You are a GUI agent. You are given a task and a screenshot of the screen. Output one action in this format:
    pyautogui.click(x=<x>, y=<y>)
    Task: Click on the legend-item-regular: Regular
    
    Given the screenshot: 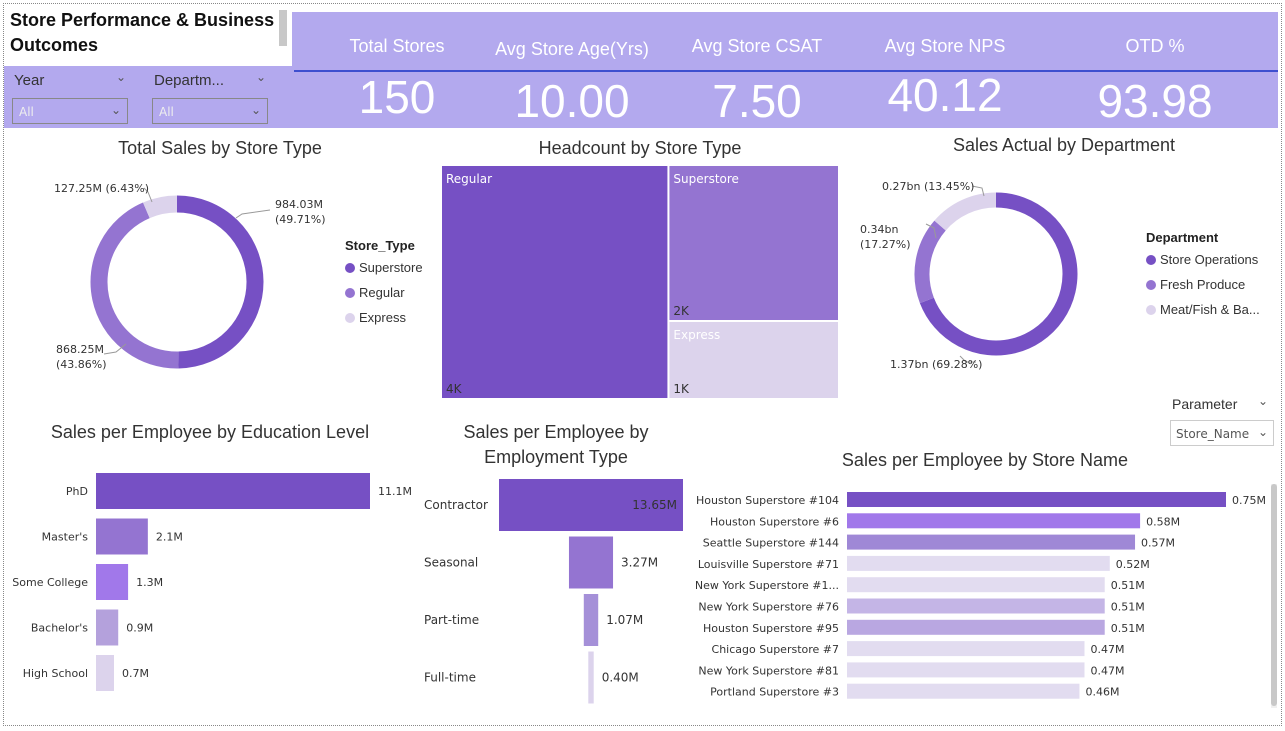 What is the action you would take?
    pyautogui.click(x=375, y=292)
    